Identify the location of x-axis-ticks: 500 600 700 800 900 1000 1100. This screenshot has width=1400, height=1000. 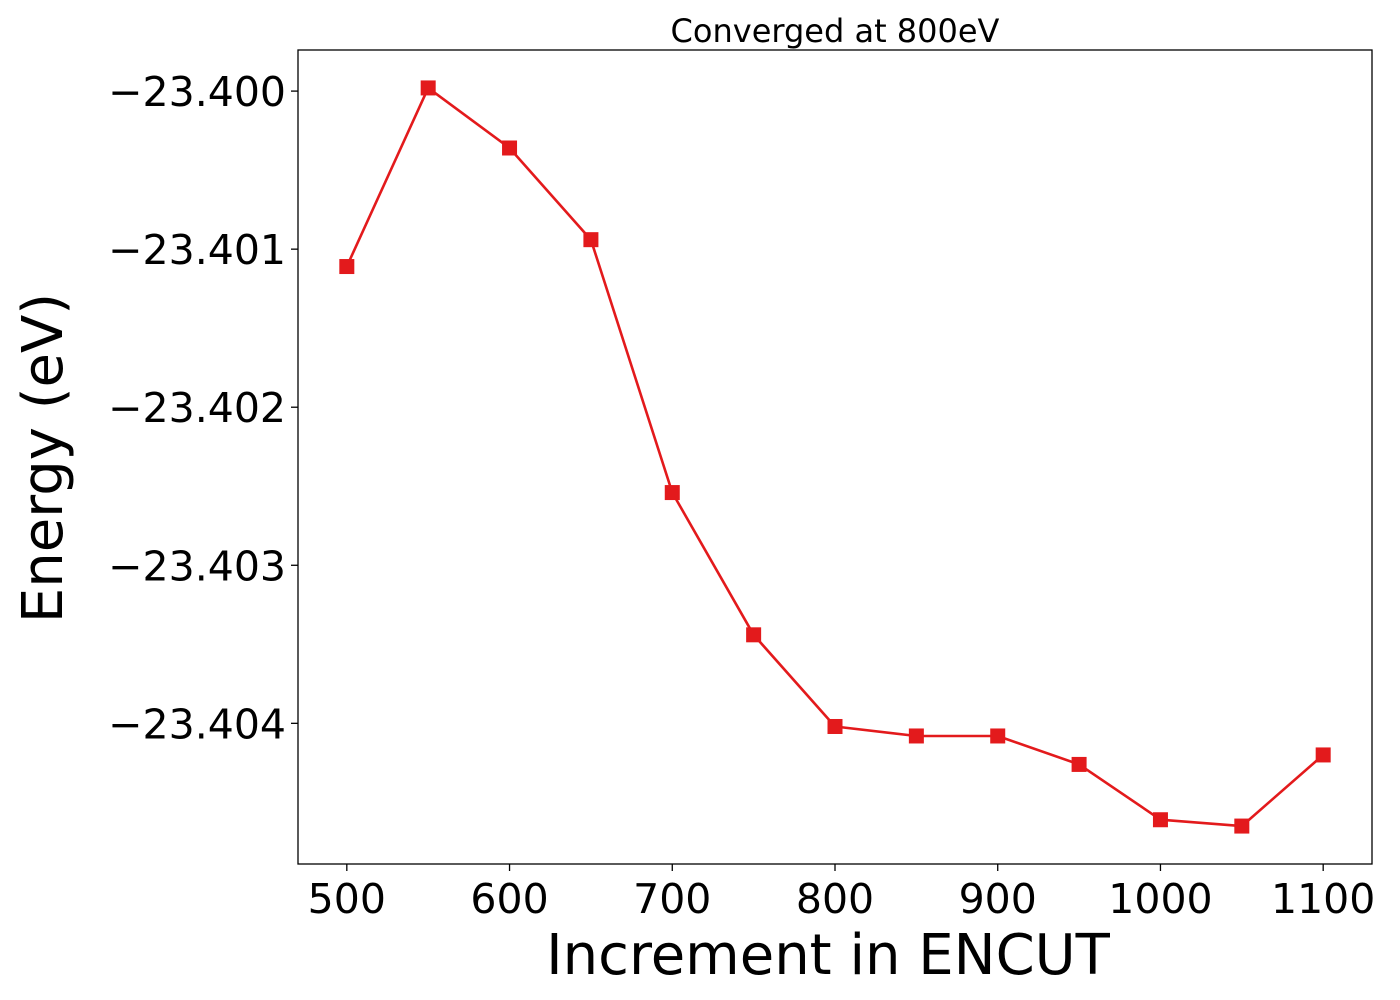
(841, 893).